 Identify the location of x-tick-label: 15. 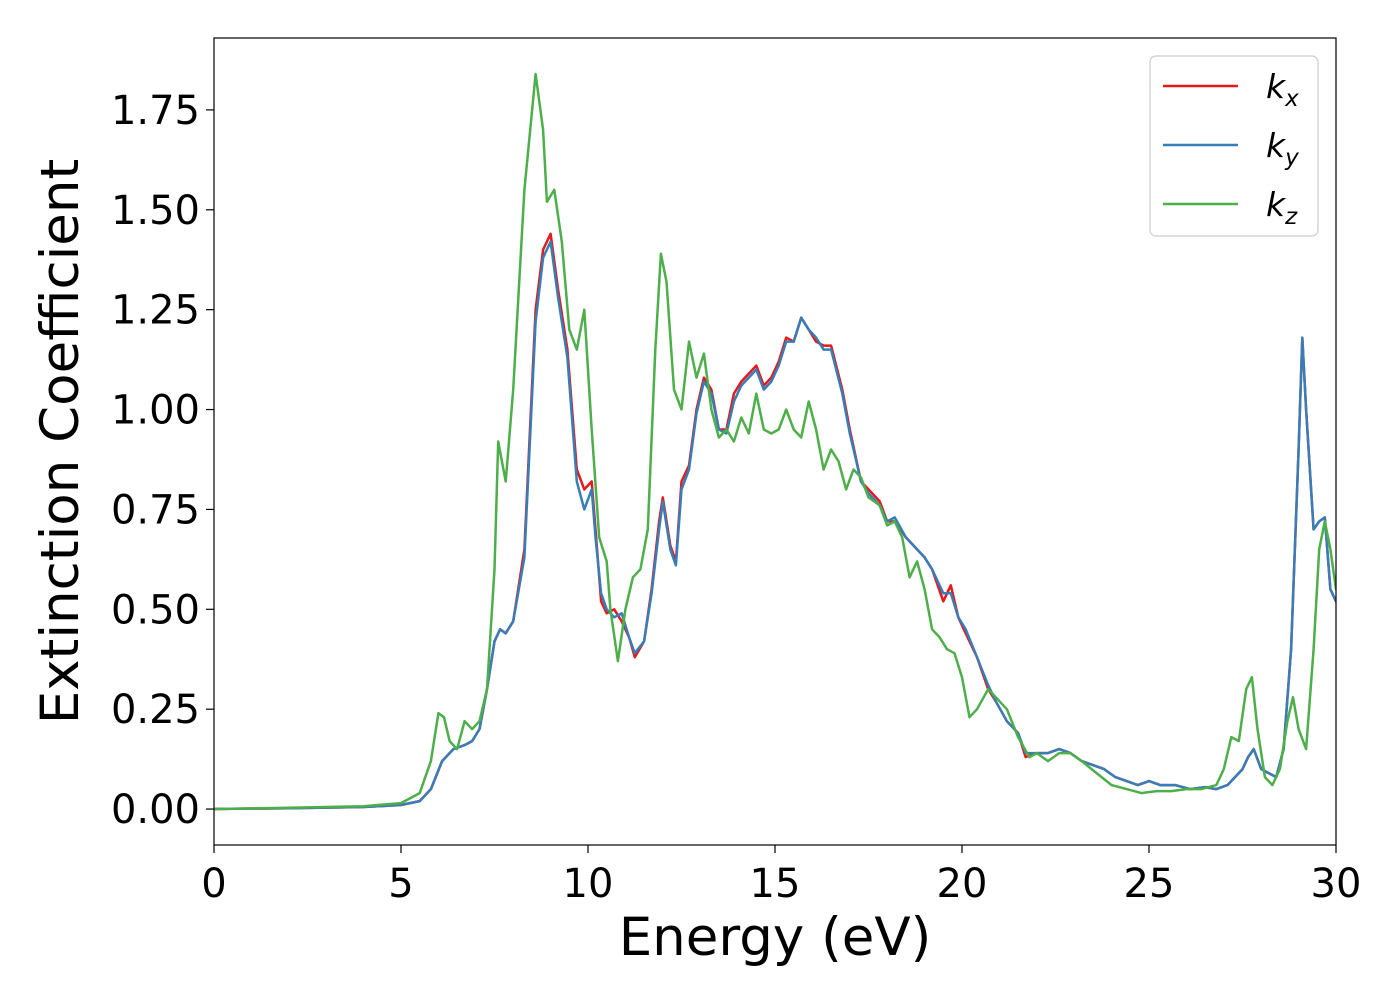
(775, 884).